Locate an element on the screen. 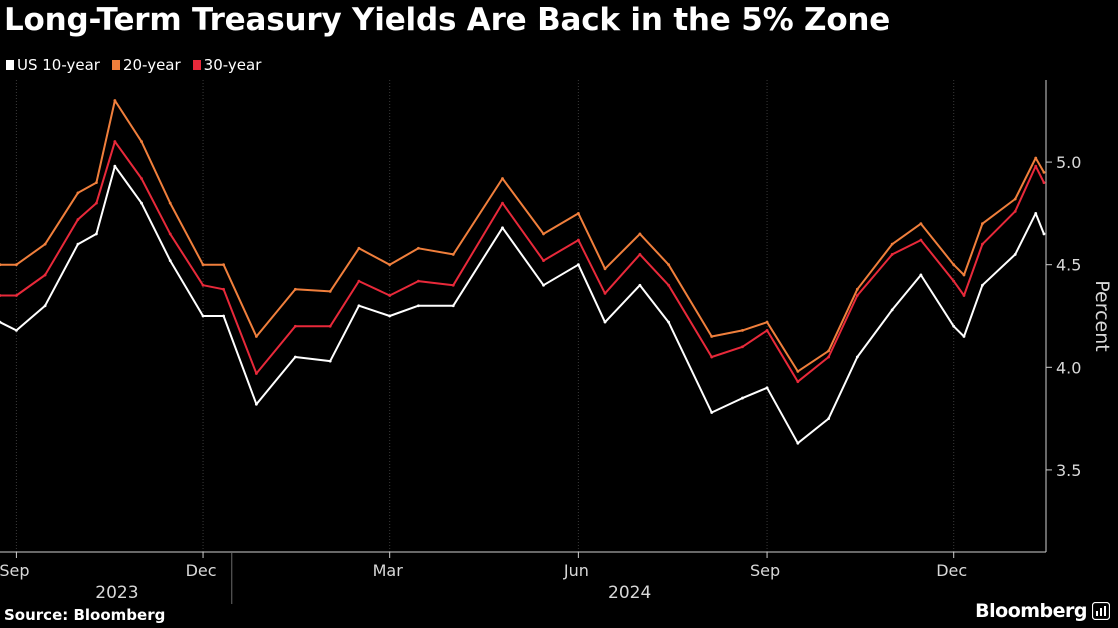 This screenshot has width=1118, height=628. legend-label-20y: 20-year is located at coordinates (151, 65).